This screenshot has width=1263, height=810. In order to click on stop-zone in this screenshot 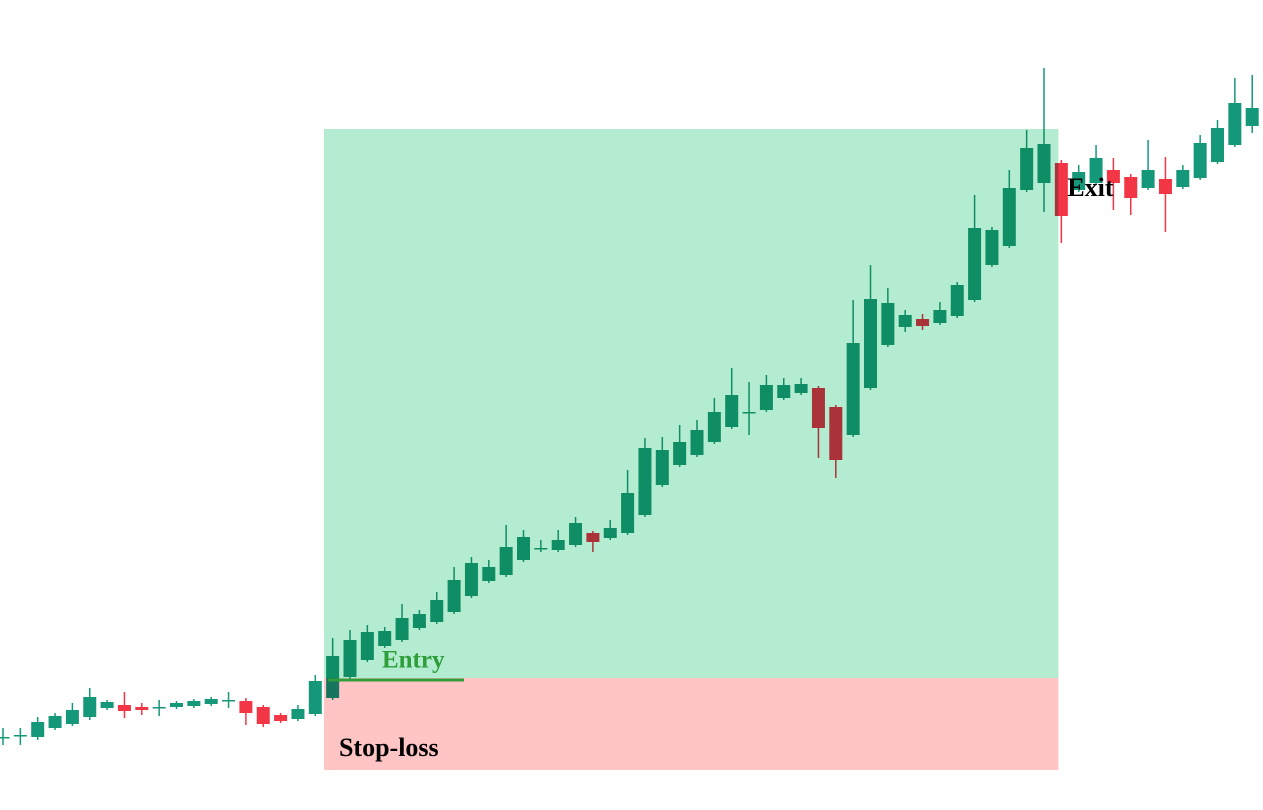, I will do `click(691, 724)`.